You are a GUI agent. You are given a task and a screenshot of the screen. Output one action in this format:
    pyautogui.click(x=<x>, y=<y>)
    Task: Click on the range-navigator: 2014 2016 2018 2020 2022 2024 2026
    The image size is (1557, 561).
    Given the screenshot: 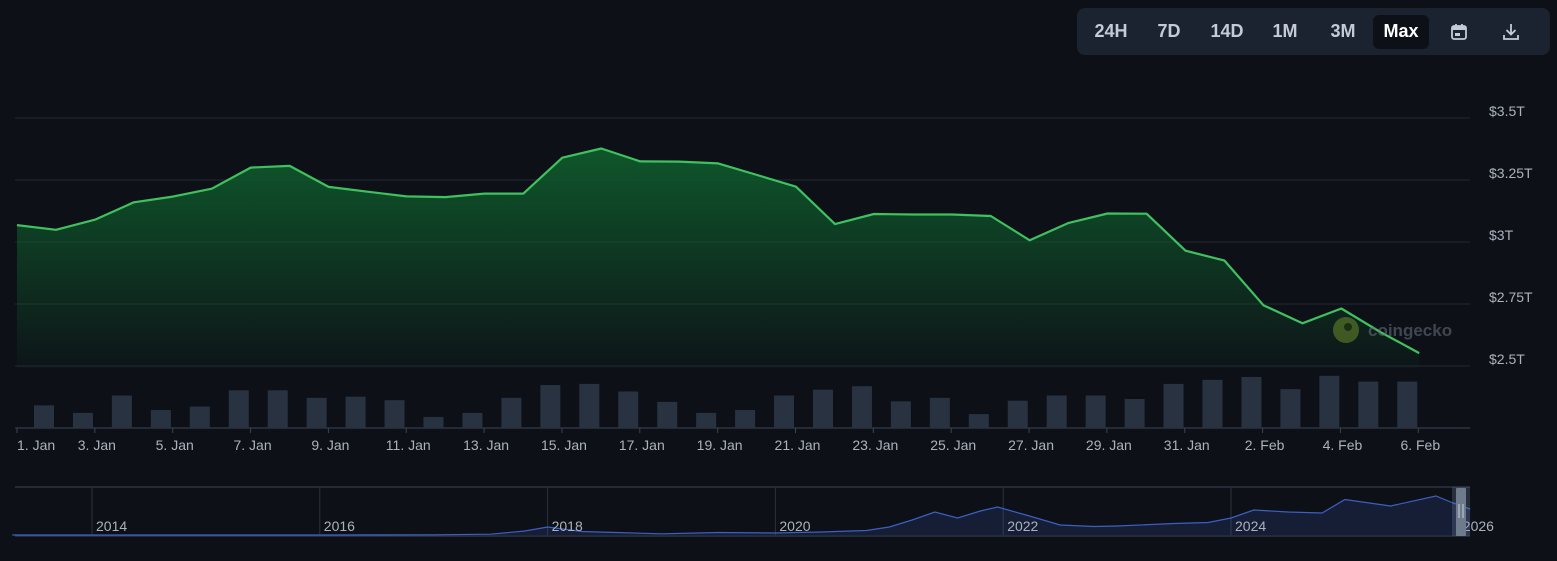 What is the action you would take?
    pyautogui.click(x=753, y=511)
    